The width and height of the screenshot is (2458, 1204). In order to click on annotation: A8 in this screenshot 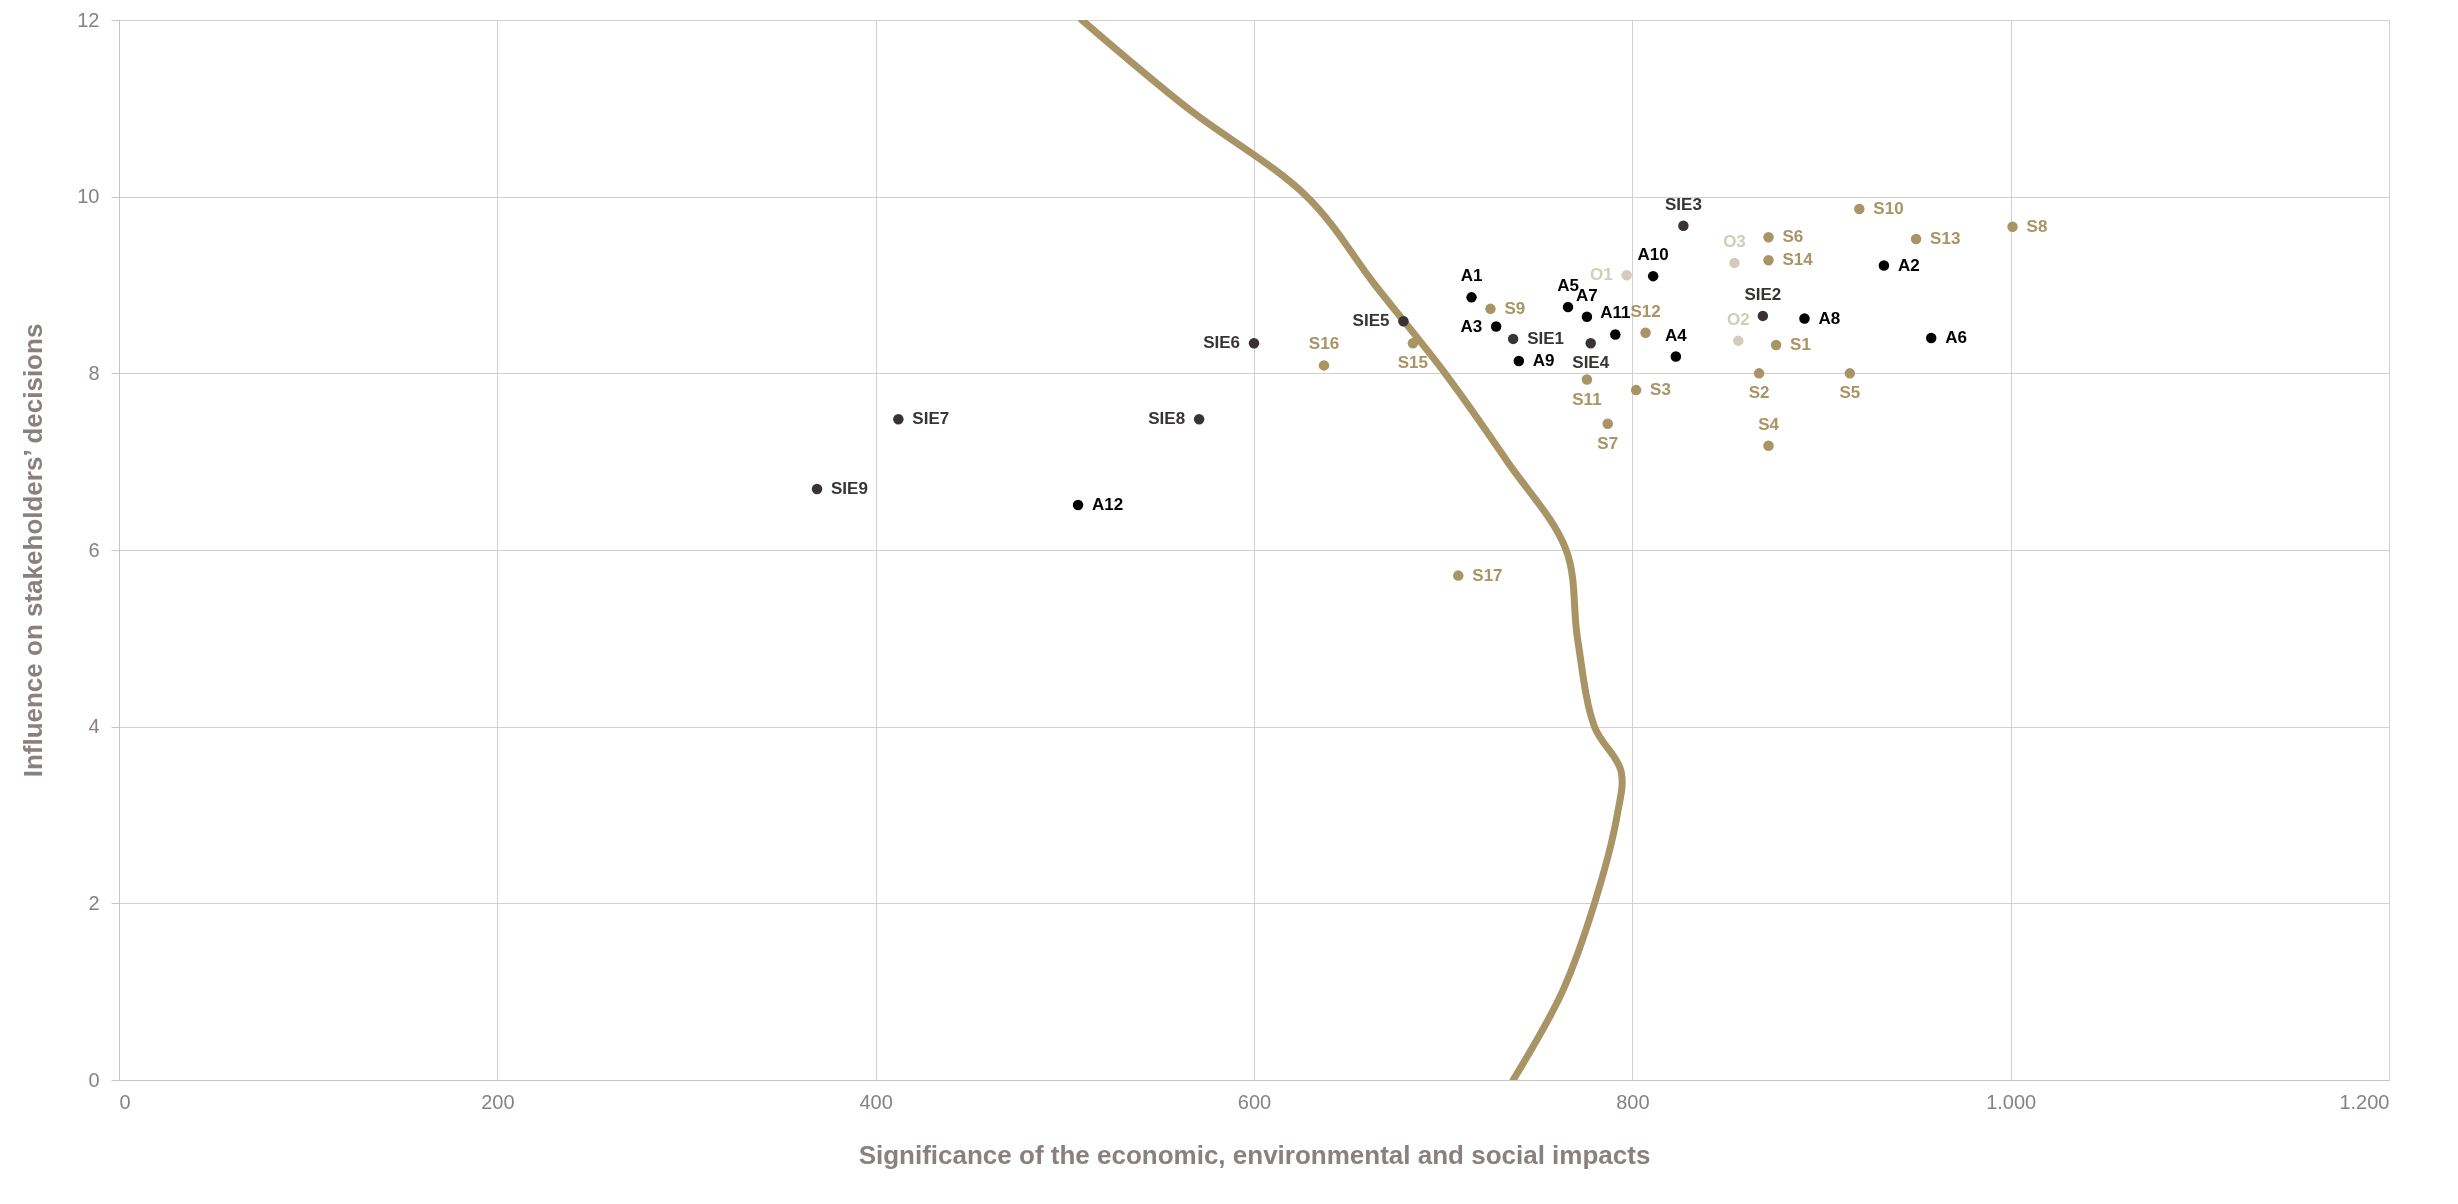, I will do `click(1829, 318)`.